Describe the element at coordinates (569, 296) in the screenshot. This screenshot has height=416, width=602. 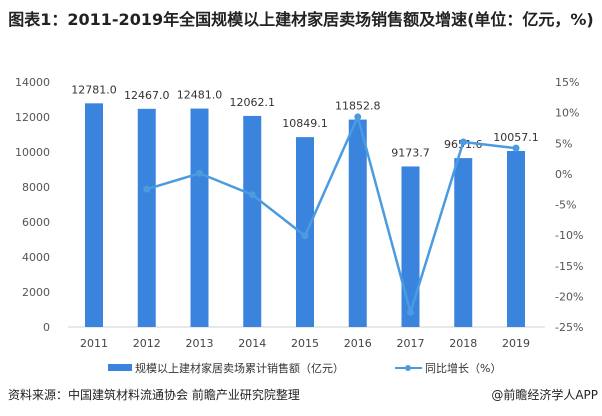
I see `right-tick-label: -20%` at that location.